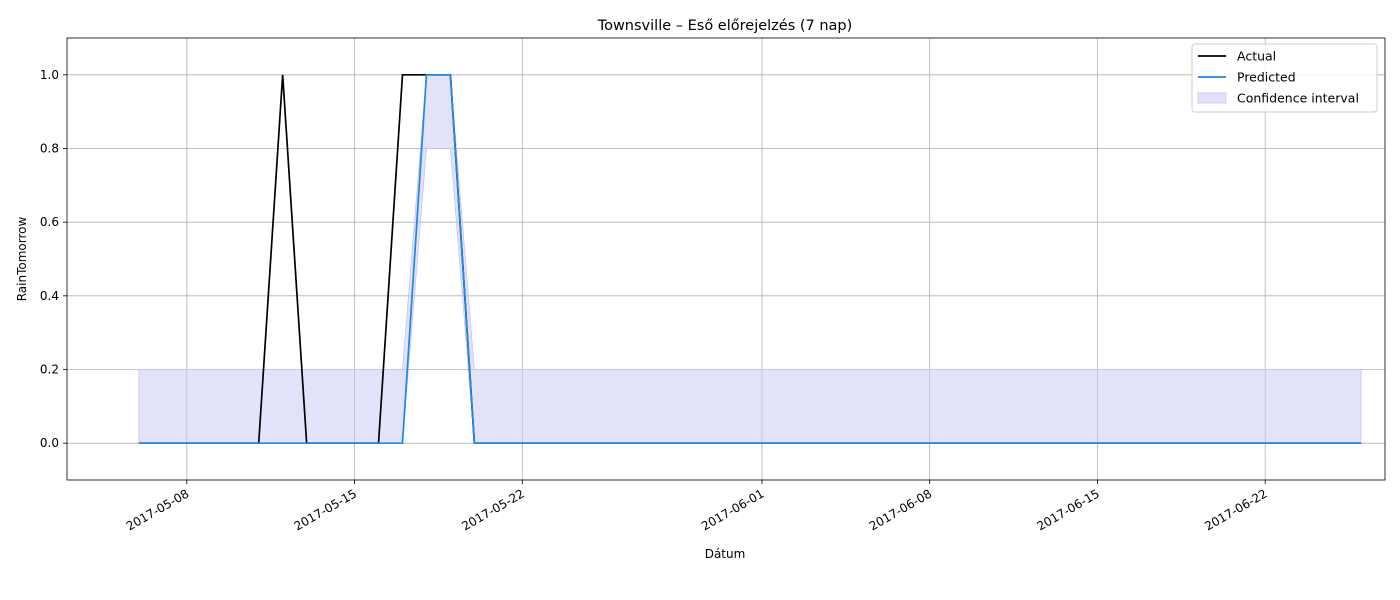 The height and width of the screenshot is (600, 1400). What do you see at coordinates (1068, 509) in the screenshot?
I see `x-tick-label: 2017-06-15` at bounding box center [1068, 509].